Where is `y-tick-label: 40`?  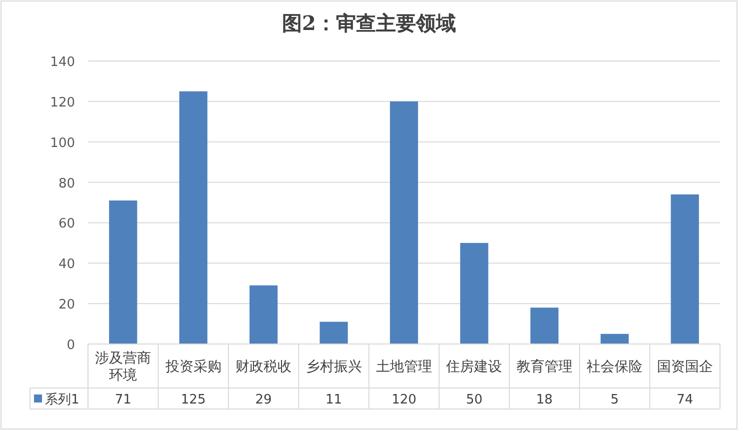
y-tick-label: 40 is located at coordinates (66, 264).